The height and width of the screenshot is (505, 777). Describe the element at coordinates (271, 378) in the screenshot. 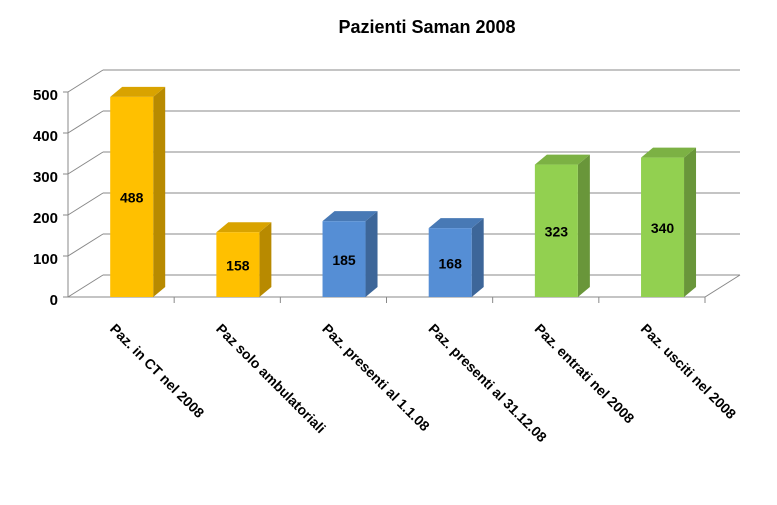

I see `x-tick-label: Paz solo ambulatoriali` at that location.